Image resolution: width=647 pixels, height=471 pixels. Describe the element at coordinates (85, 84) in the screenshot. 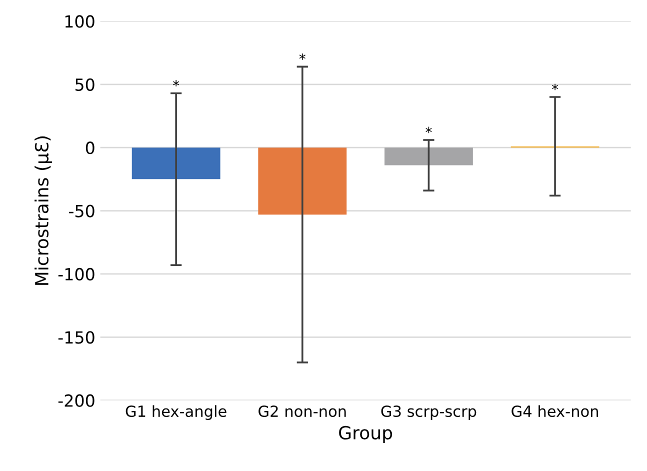

I see `y-tick-label: 50` at that location.